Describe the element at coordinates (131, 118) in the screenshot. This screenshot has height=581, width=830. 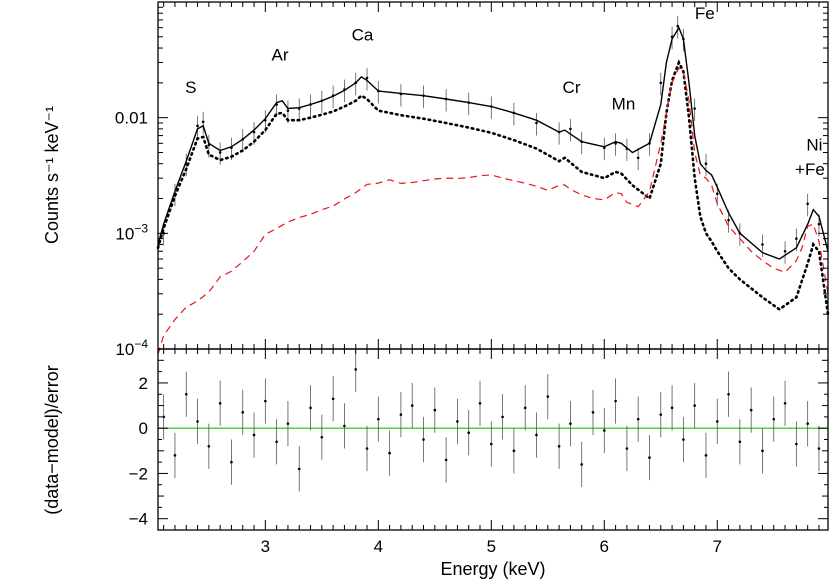
I see `y-tick-label: 0.01` at that location.